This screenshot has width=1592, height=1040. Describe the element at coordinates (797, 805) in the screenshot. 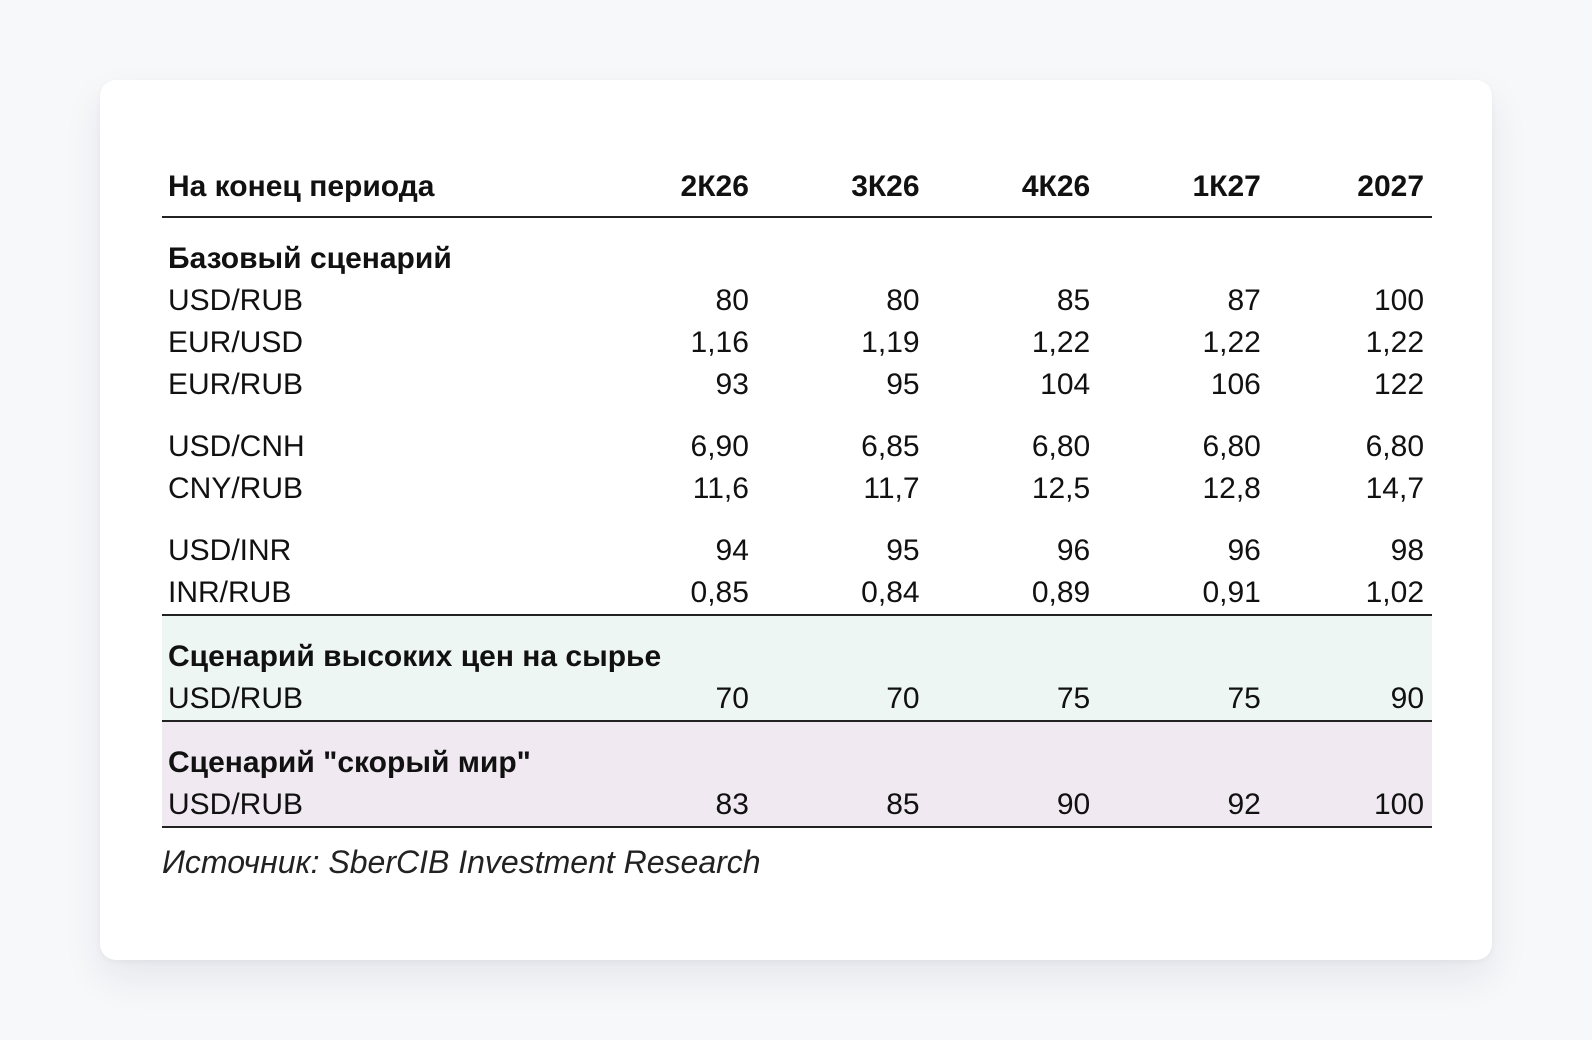

I see `table-row: USD/RUB 83 85 90 92 100` at that location.